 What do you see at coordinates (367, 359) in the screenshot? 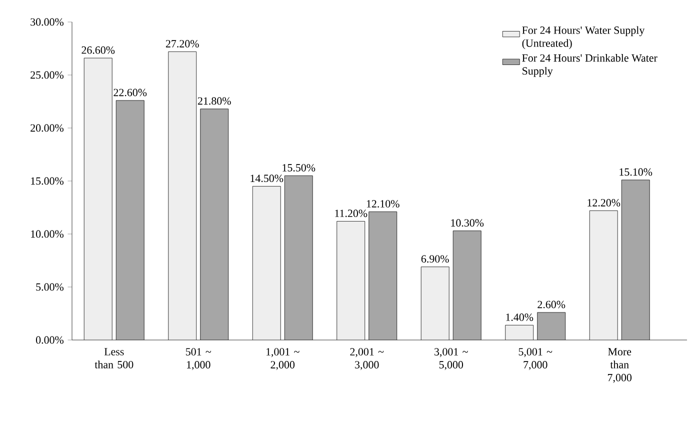
I see `x-tick-label: 2,001 ~ 3,000` at bounding box center [367, 359].